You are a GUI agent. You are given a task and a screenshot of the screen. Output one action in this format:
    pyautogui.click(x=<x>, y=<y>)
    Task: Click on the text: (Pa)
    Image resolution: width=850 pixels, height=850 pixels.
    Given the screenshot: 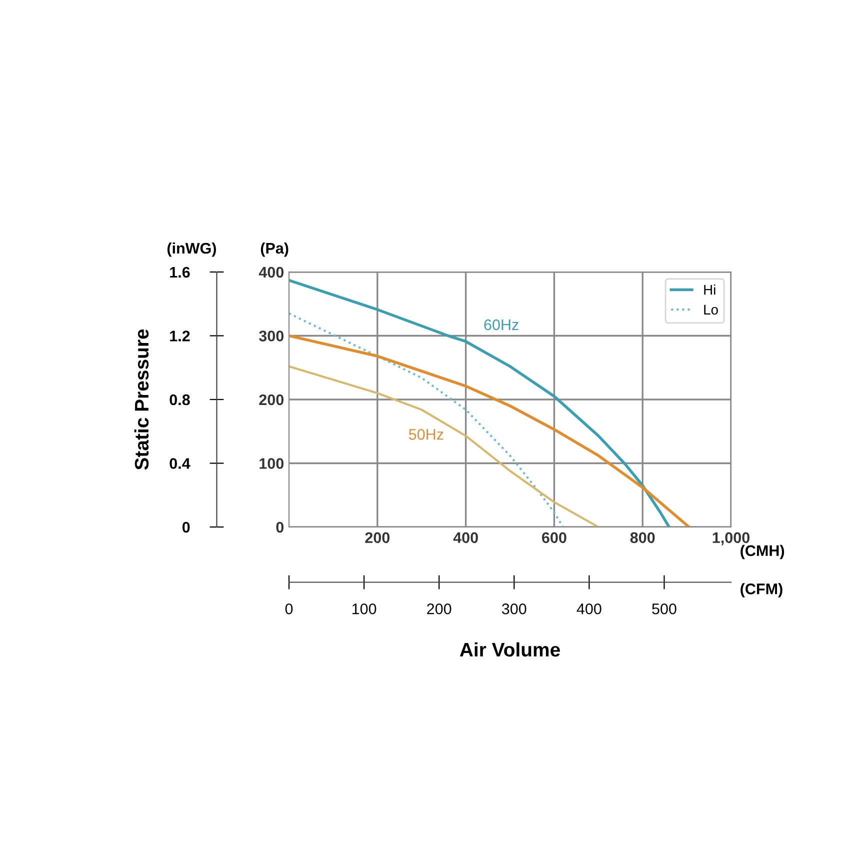 What is the action you would take?
    pyautogui.click(x=274, y=249)
    